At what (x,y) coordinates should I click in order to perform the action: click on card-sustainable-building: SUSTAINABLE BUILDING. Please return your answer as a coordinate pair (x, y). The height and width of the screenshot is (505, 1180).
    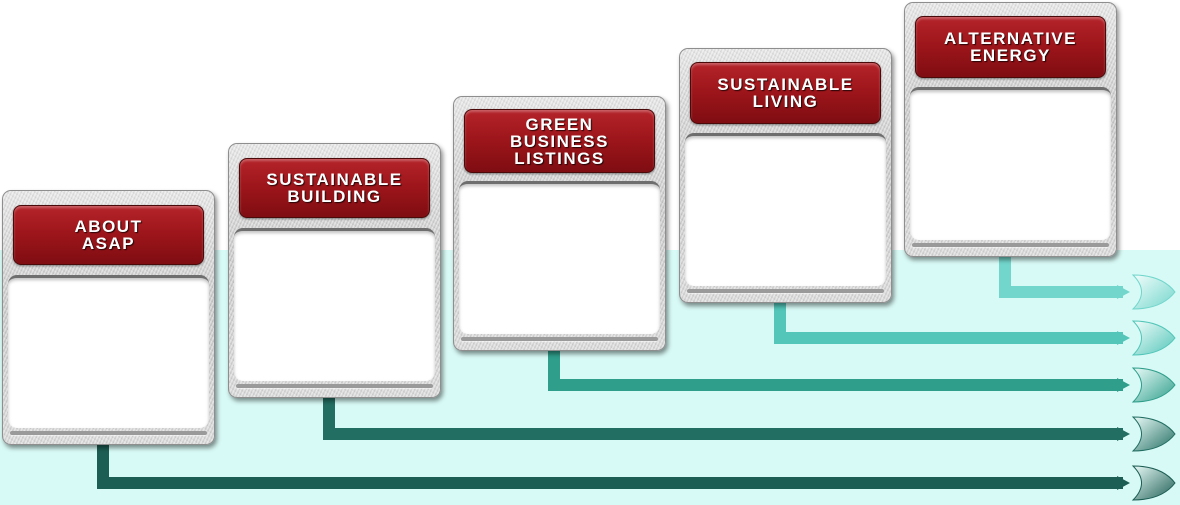
    Looking at the image, I should click on (334, 270).